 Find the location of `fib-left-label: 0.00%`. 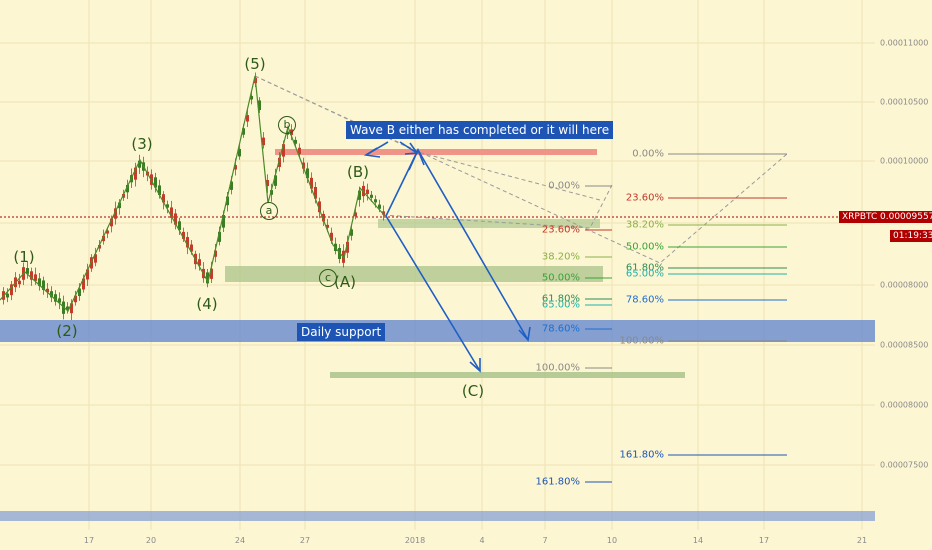

fib-left-label: 0.00% is located at coordinates (564, 186).